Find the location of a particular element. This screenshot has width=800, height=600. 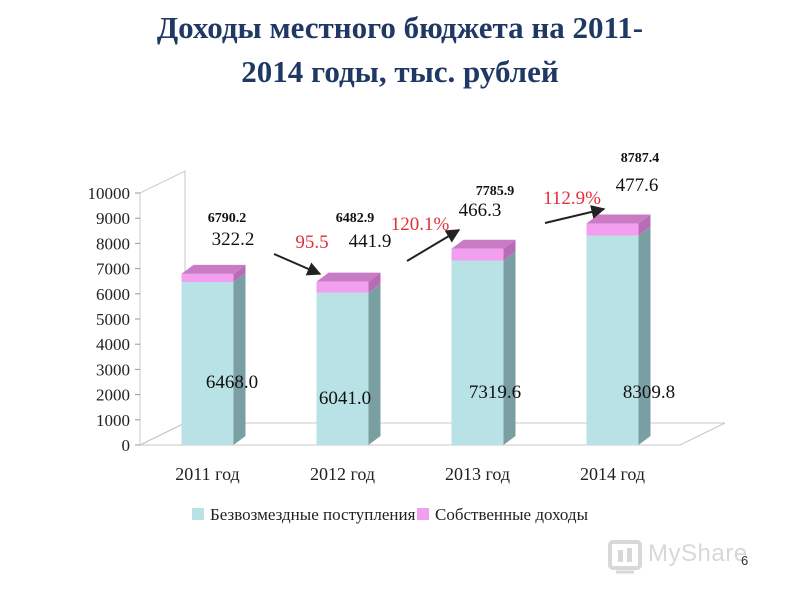

y-tick-label: 8000 is located at coordinates (113, 243).